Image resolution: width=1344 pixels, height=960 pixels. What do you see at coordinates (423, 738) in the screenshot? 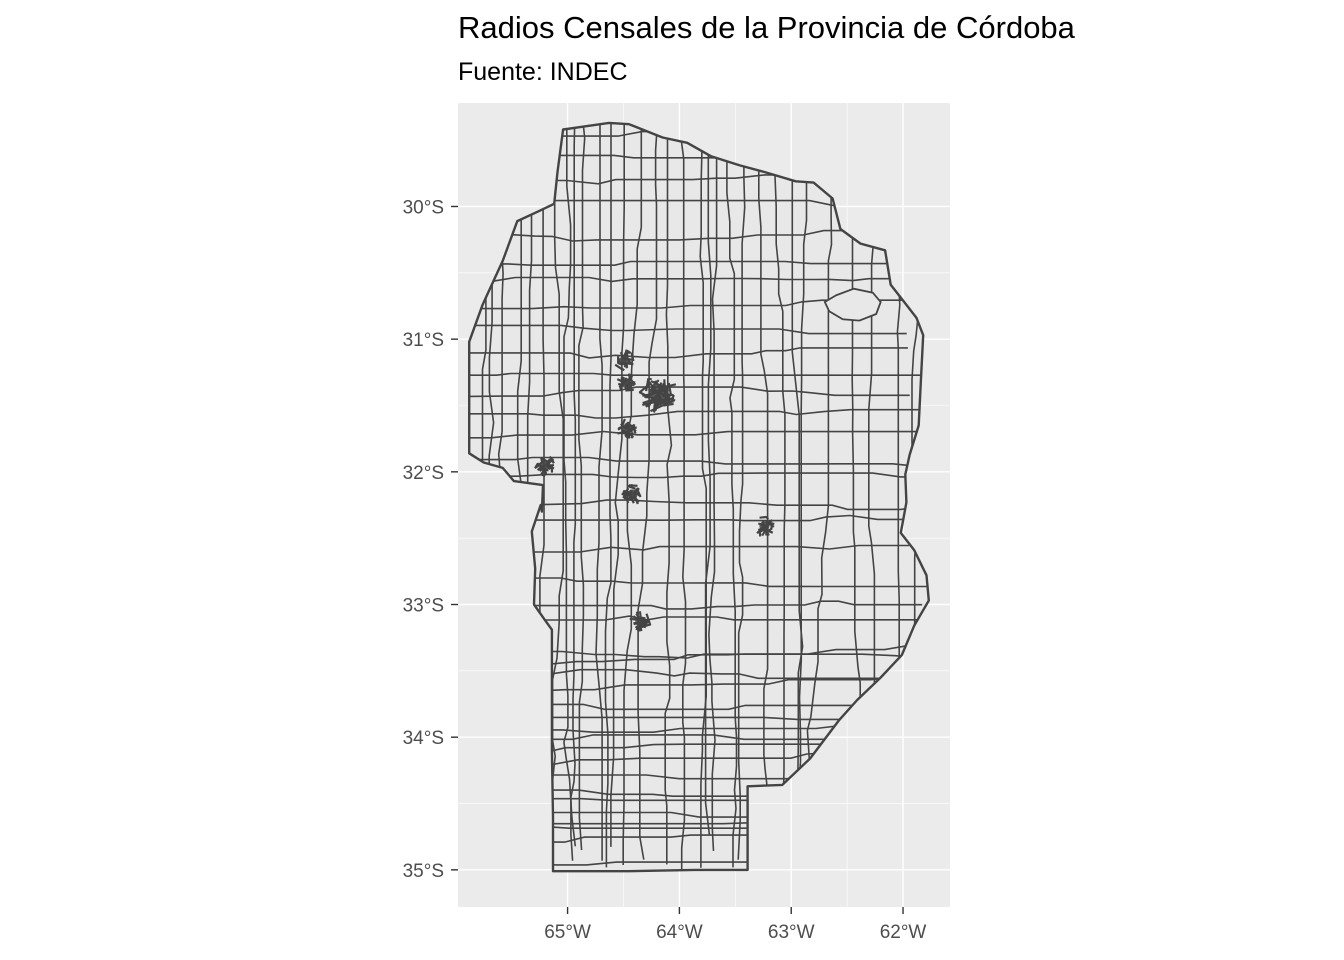
I see `y-tick-label: 34°S` at bounding box center [423, 738].